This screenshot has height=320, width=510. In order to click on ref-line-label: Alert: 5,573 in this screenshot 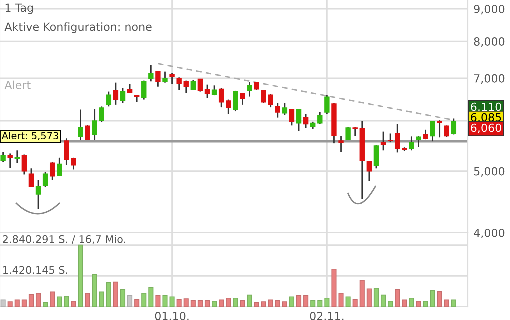, I will do `click(30, 136)`.